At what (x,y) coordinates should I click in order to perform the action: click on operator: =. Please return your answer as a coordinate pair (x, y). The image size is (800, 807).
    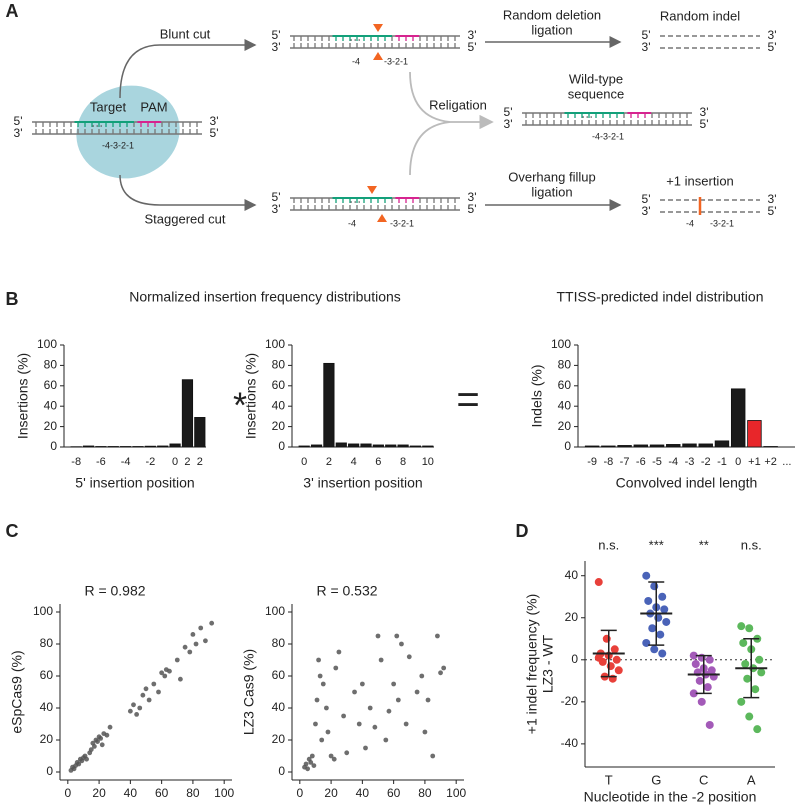
    Looking at the image, I should click on (467, 400).